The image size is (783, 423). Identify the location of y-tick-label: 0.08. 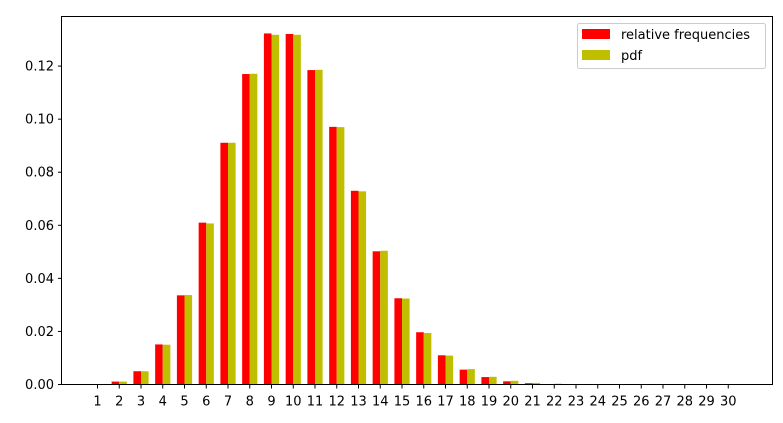
(39, 173).